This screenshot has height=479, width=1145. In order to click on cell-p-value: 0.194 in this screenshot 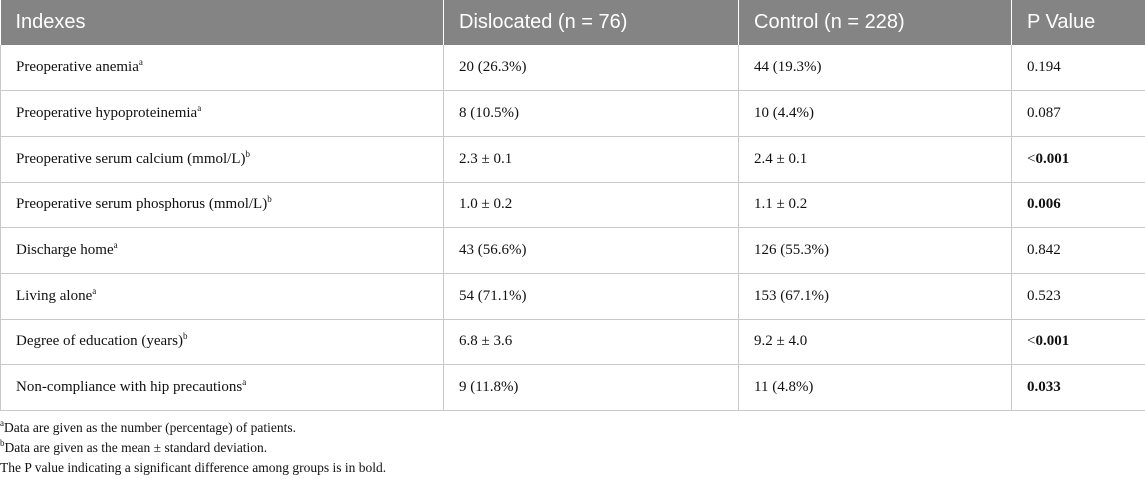, I will do `click(1078, 68)`.